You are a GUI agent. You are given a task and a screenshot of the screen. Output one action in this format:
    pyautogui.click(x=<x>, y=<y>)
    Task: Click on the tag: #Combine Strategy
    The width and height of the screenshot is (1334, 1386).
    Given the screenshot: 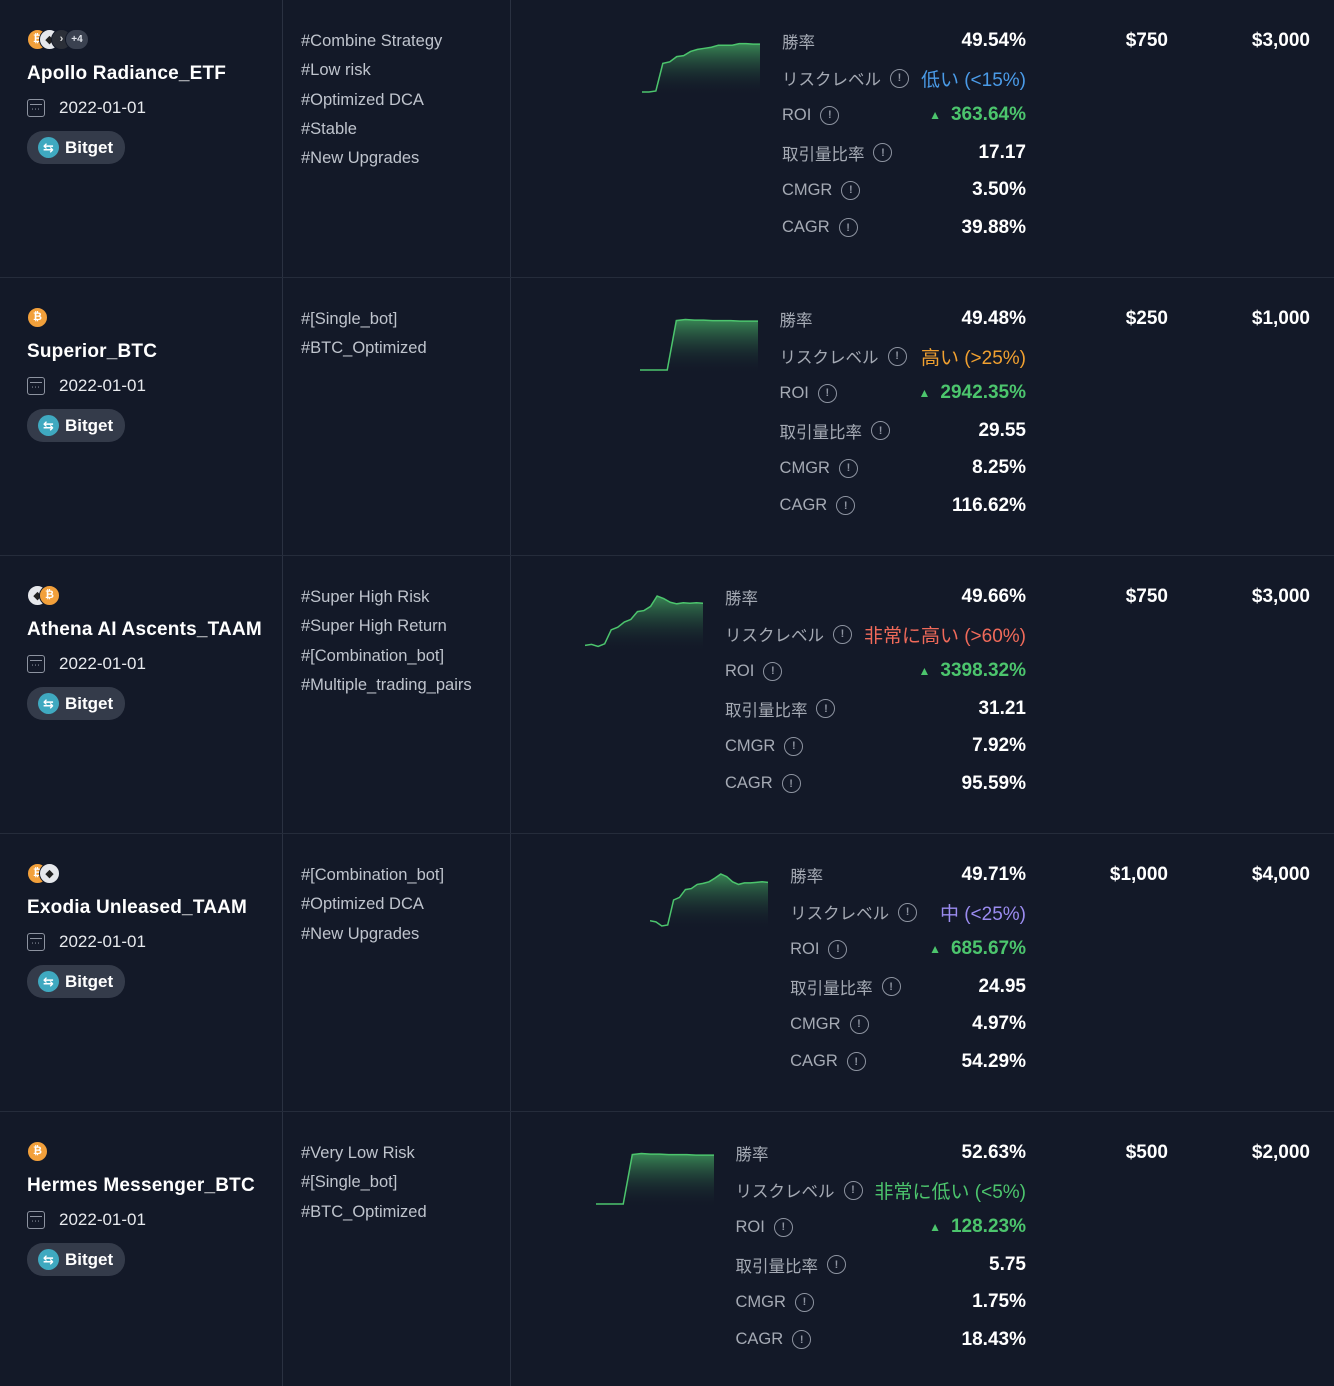 What is the action you would take?
    pyautogui.click(x=372, y=41)
    